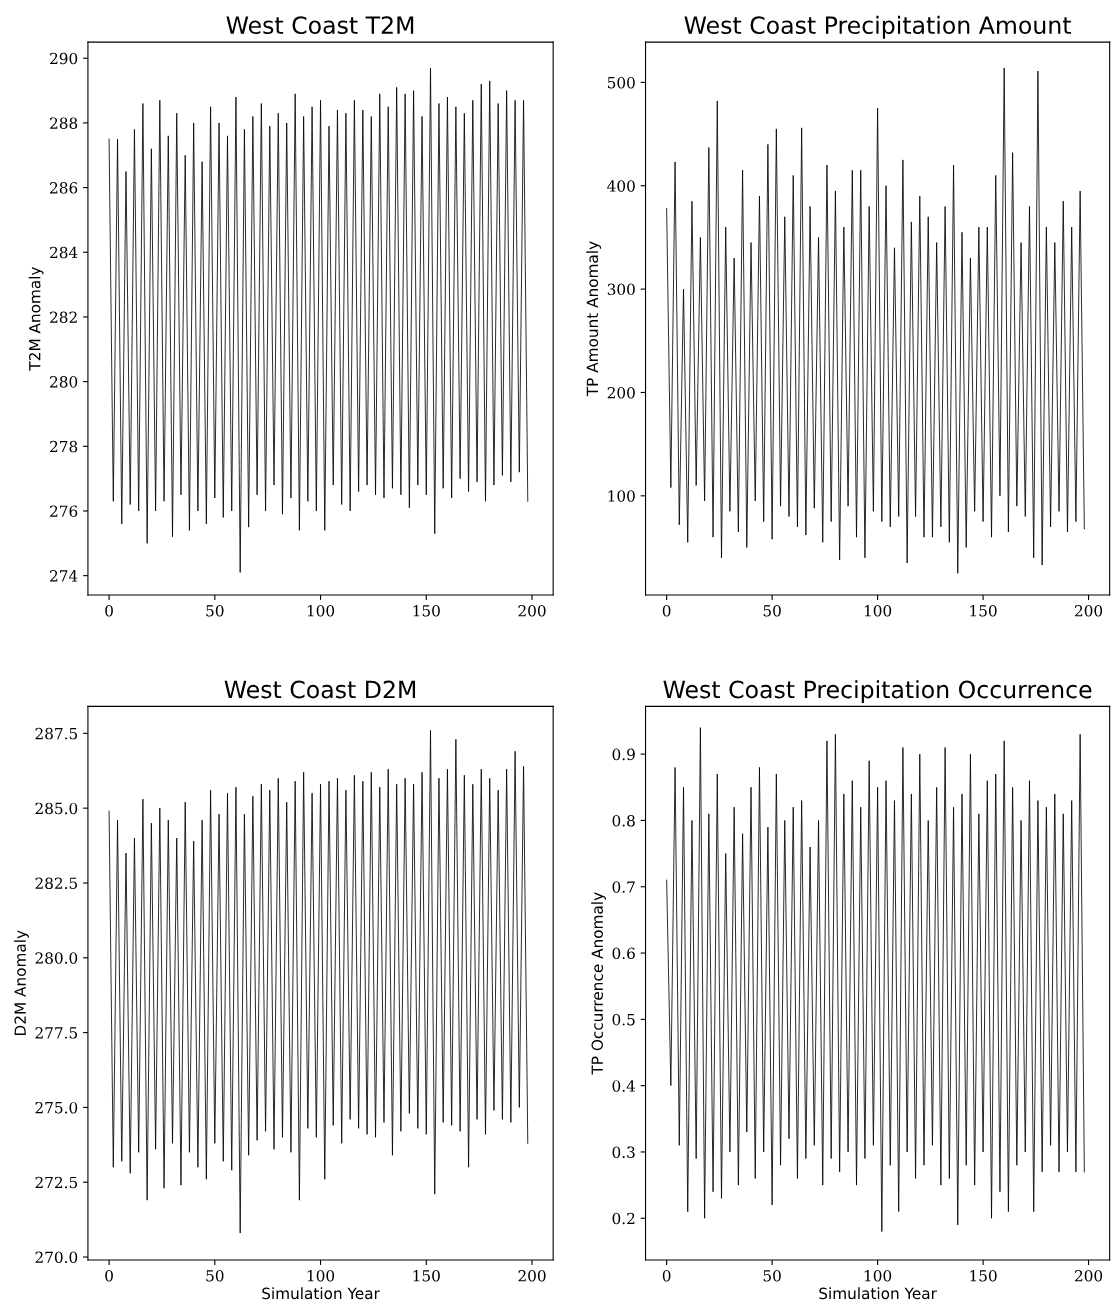  I want to click on y-tick-label: 0.4, so click(624, 1086).